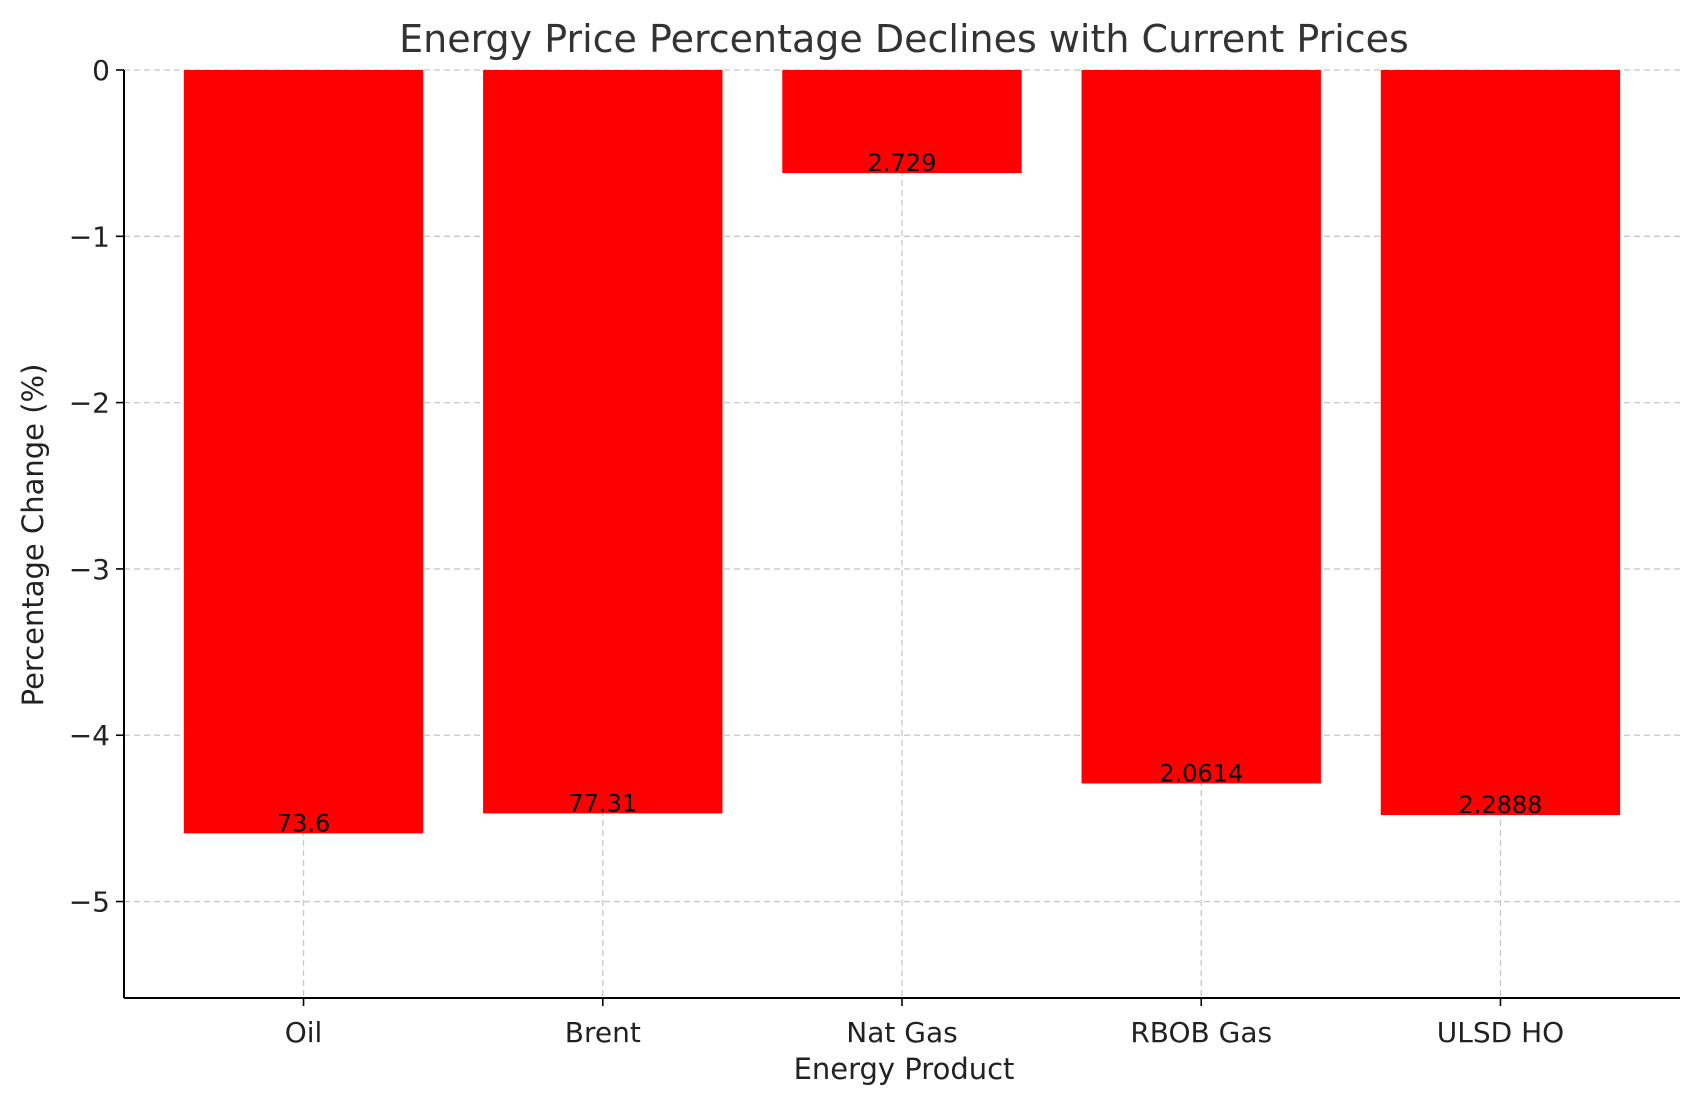  Describe the element at coordinates (902, 122) in the screenshot. I see `bar-nat-gas` at that location.